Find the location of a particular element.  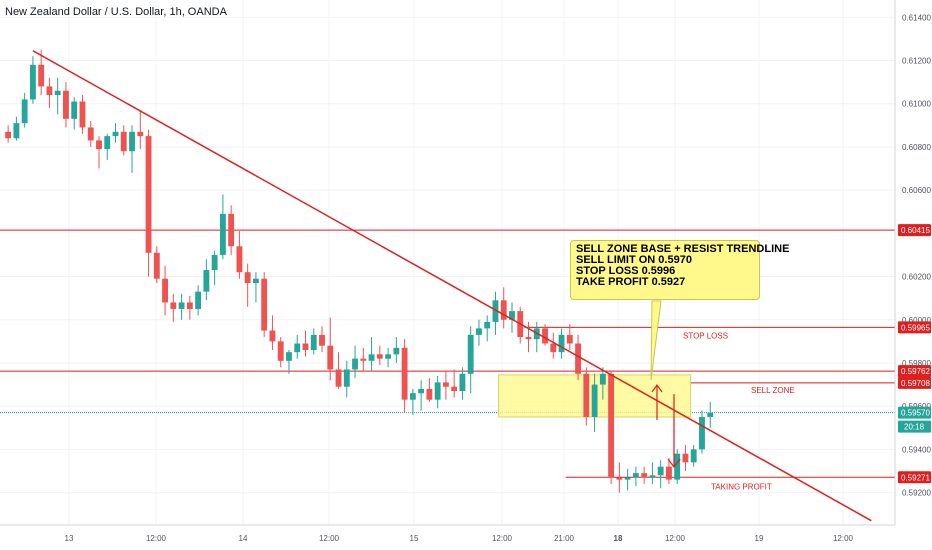

price-level-tag: 0.59708 is located at coordinates (915, 383).